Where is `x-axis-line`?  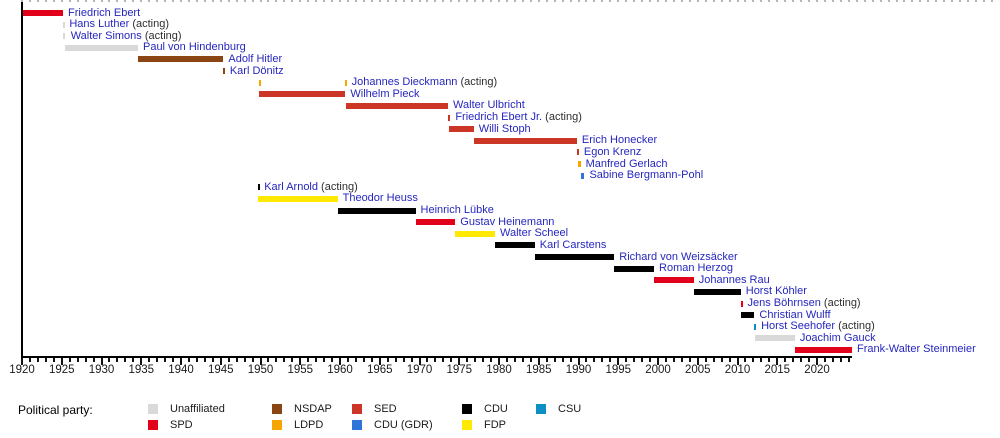
x-axis-line is located at coordinates (436, 357).